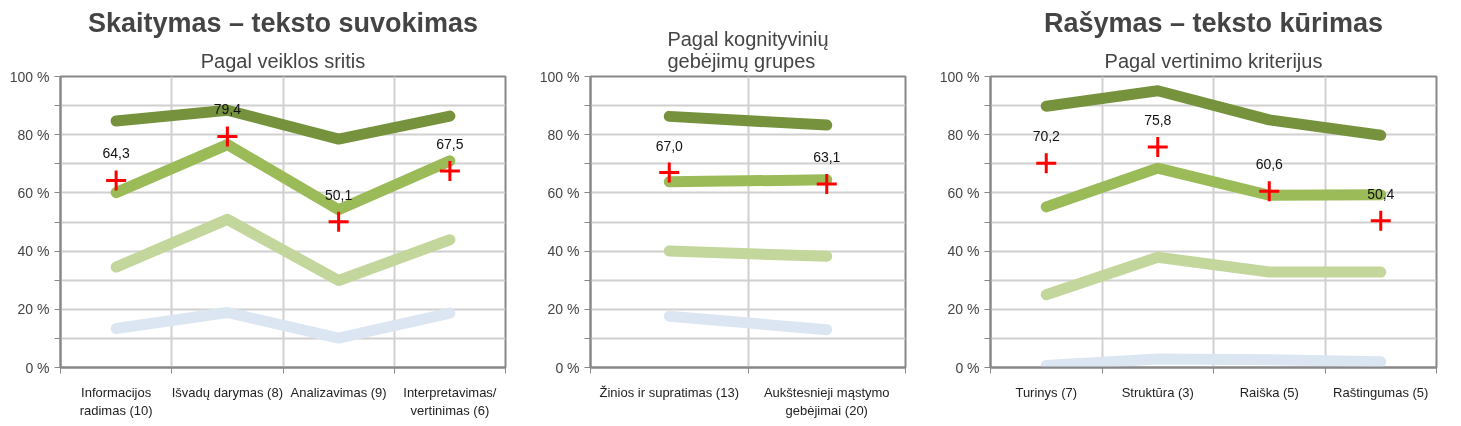  Describe the element at coordinates (1269, 392) in the screenshot. I see `x-tick-label: Raiška (5)` at that location.